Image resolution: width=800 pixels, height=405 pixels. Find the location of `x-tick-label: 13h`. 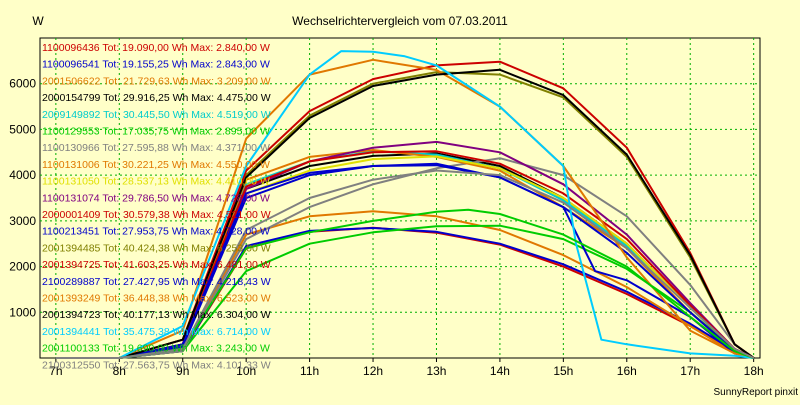

x-tick-label: 13h is located at coordinates (436, 371).